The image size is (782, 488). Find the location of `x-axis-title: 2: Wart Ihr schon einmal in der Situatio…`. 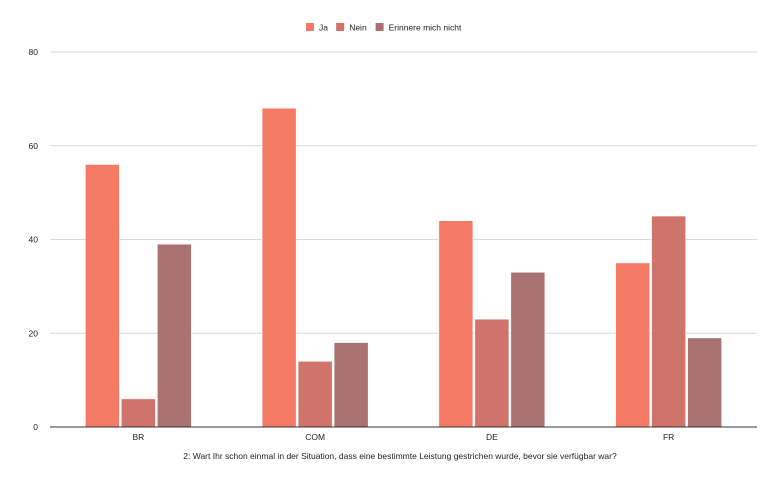

x-axis-title: 2: Wart Ihr schon einmal in der Situatio… is located at coordinates (400, 456).